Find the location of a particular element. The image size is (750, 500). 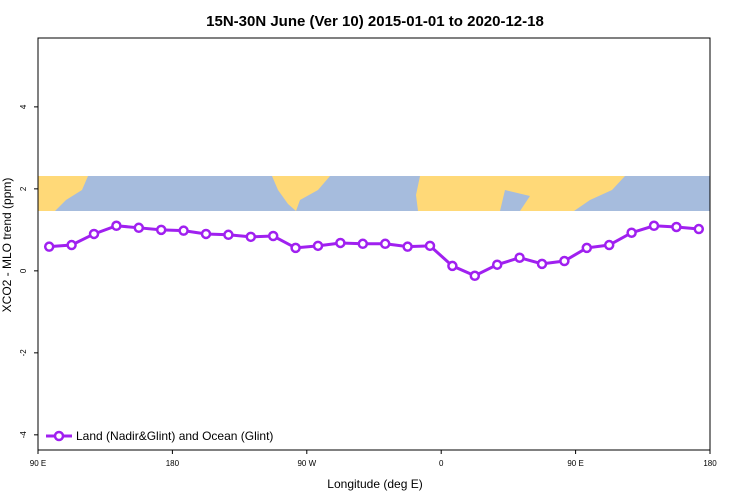

y-tick-label: 0 is located at coordinates (23, 270).